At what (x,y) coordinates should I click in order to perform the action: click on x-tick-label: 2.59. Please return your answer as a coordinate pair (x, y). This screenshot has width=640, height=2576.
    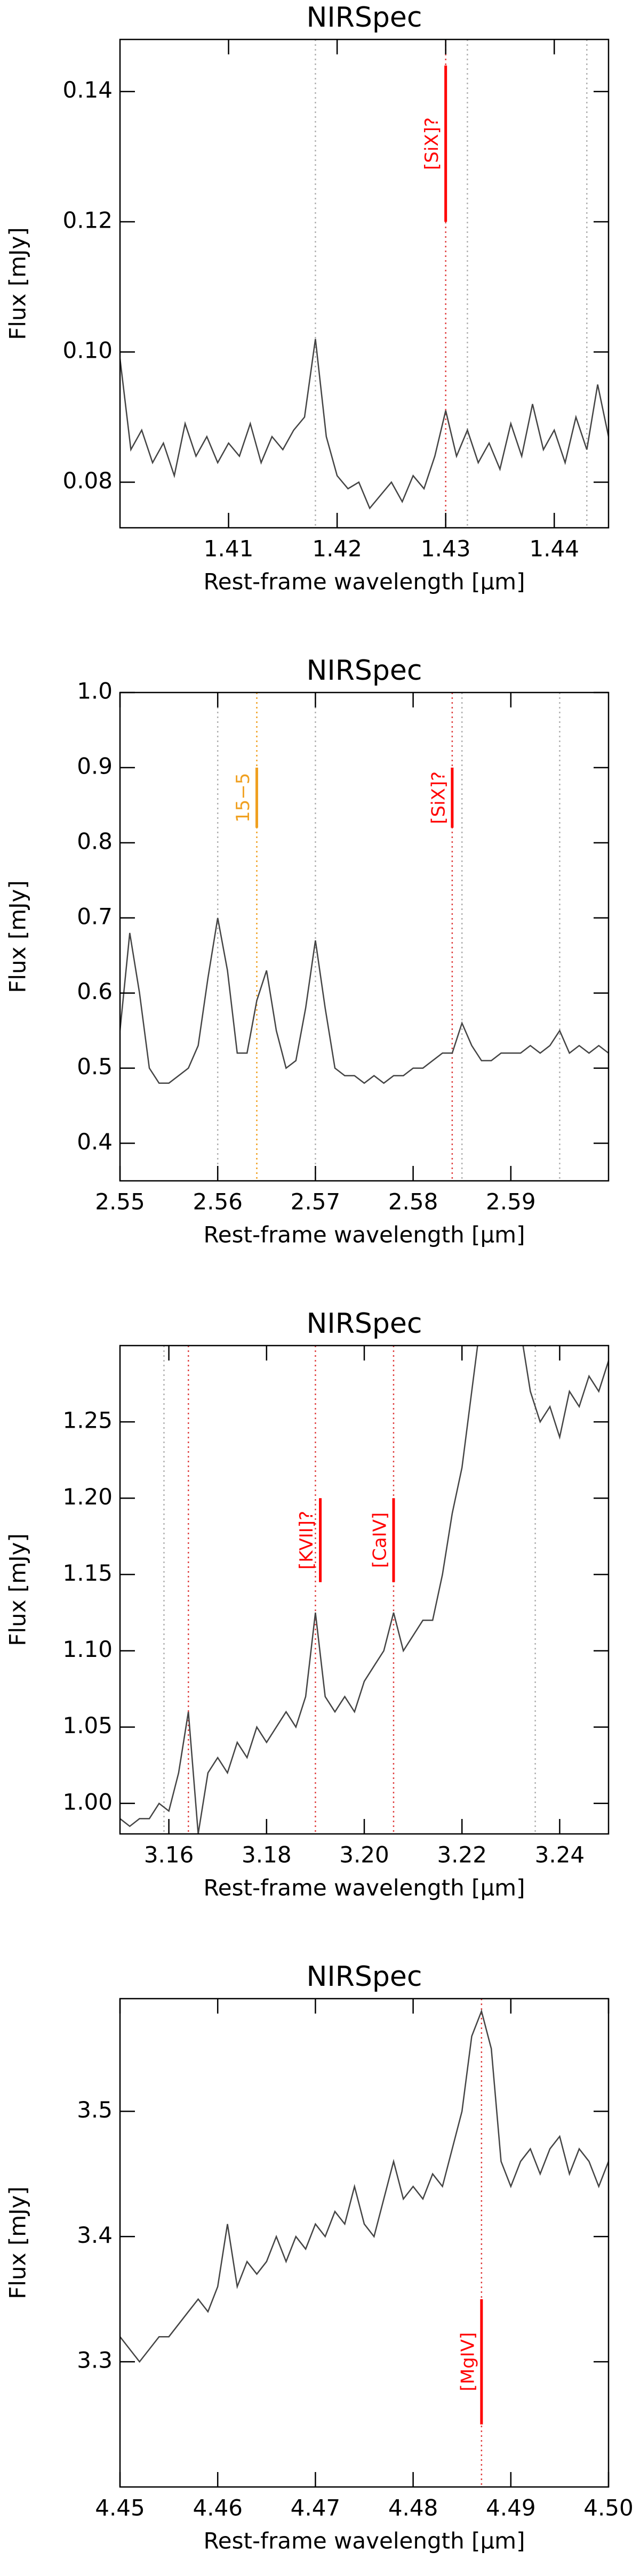
    Looking at the image, I should click on (511, 1202).